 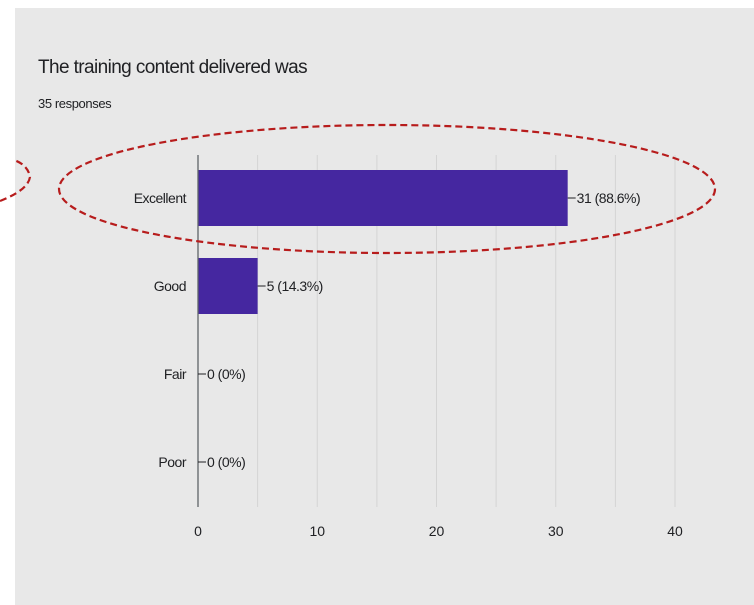 I want to click on x-tick-label-40: 40, so click(x=675, y=531).